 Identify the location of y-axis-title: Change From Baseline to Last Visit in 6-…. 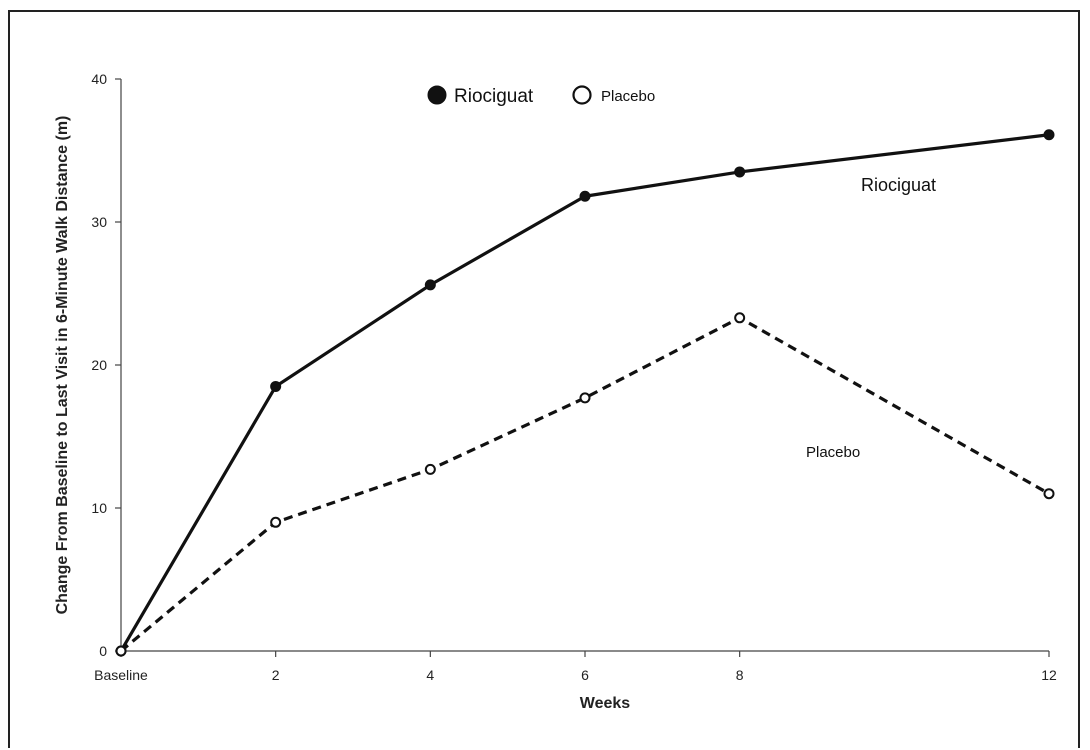
(62, 365).